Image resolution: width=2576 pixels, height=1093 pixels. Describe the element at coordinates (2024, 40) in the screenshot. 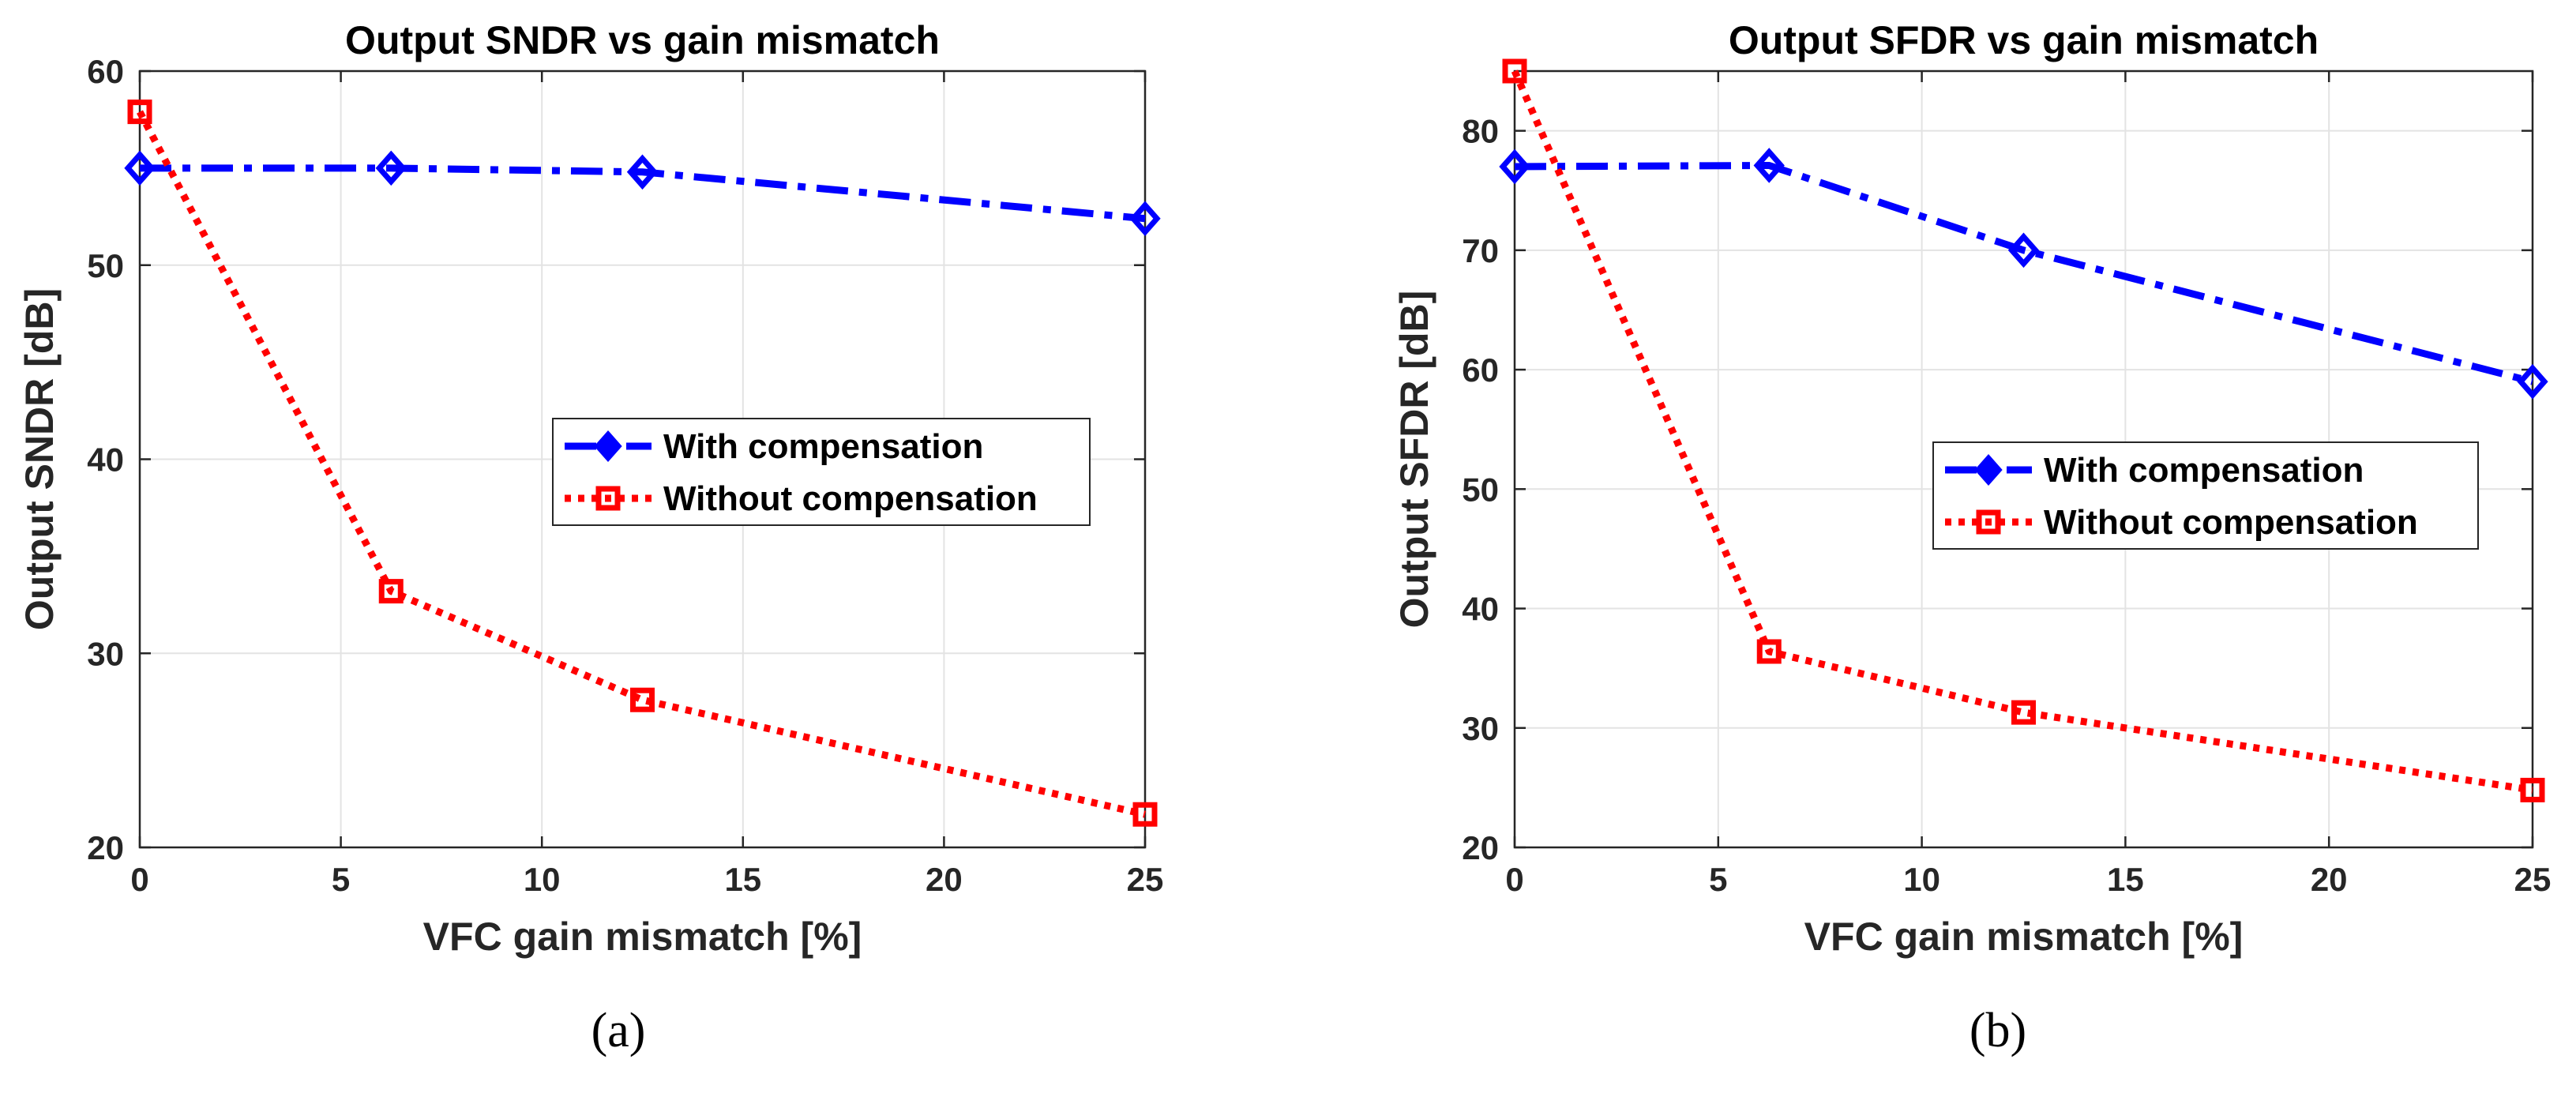

I see `chart-title: Output SFDR vs gain mismatch` at that location.